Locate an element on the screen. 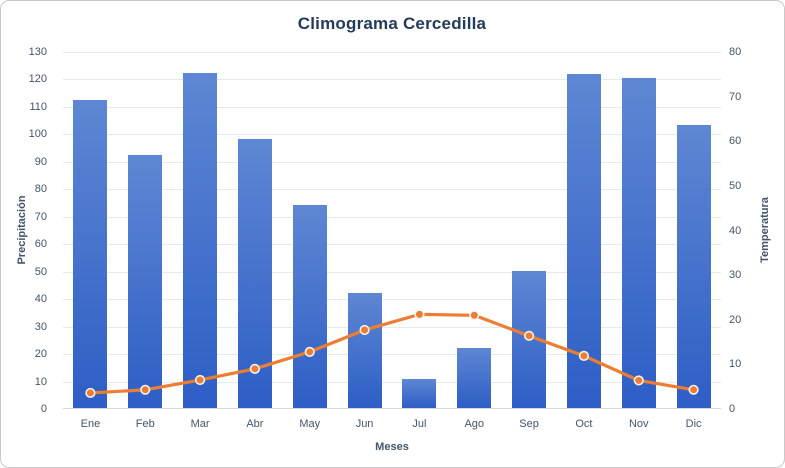  temp-point-sep is located at coordinates (529, 335).